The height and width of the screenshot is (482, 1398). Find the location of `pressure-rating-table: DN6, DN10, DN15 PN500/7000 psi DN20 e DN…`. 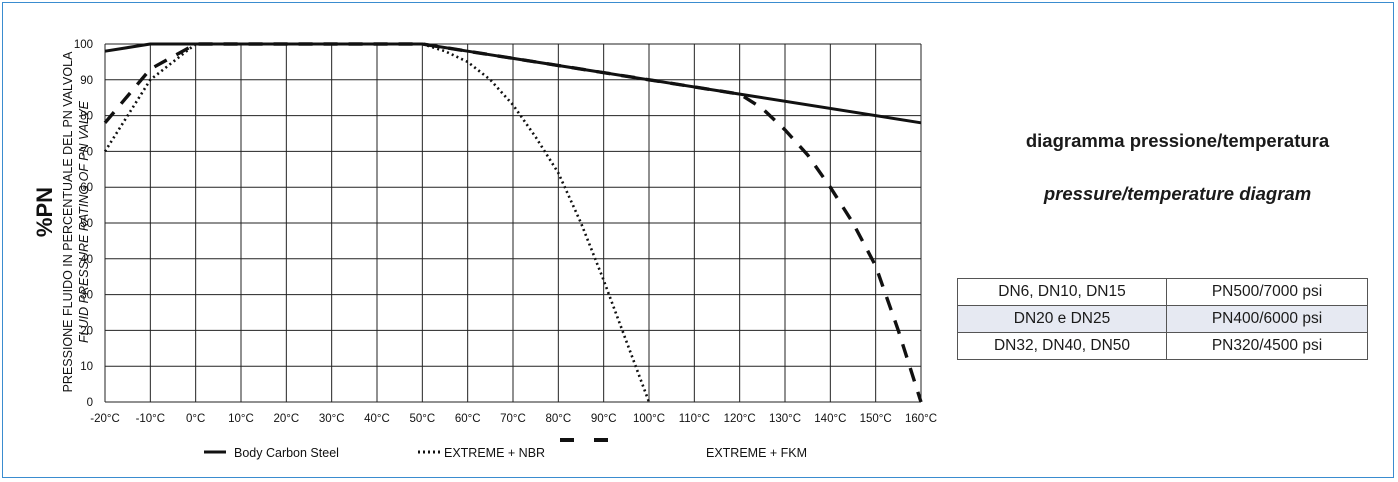

pressure-rating-table: DN6, DN10, DN15 PN500/7000 psi DN20 e DN… is located at coordinates (1162, 319).